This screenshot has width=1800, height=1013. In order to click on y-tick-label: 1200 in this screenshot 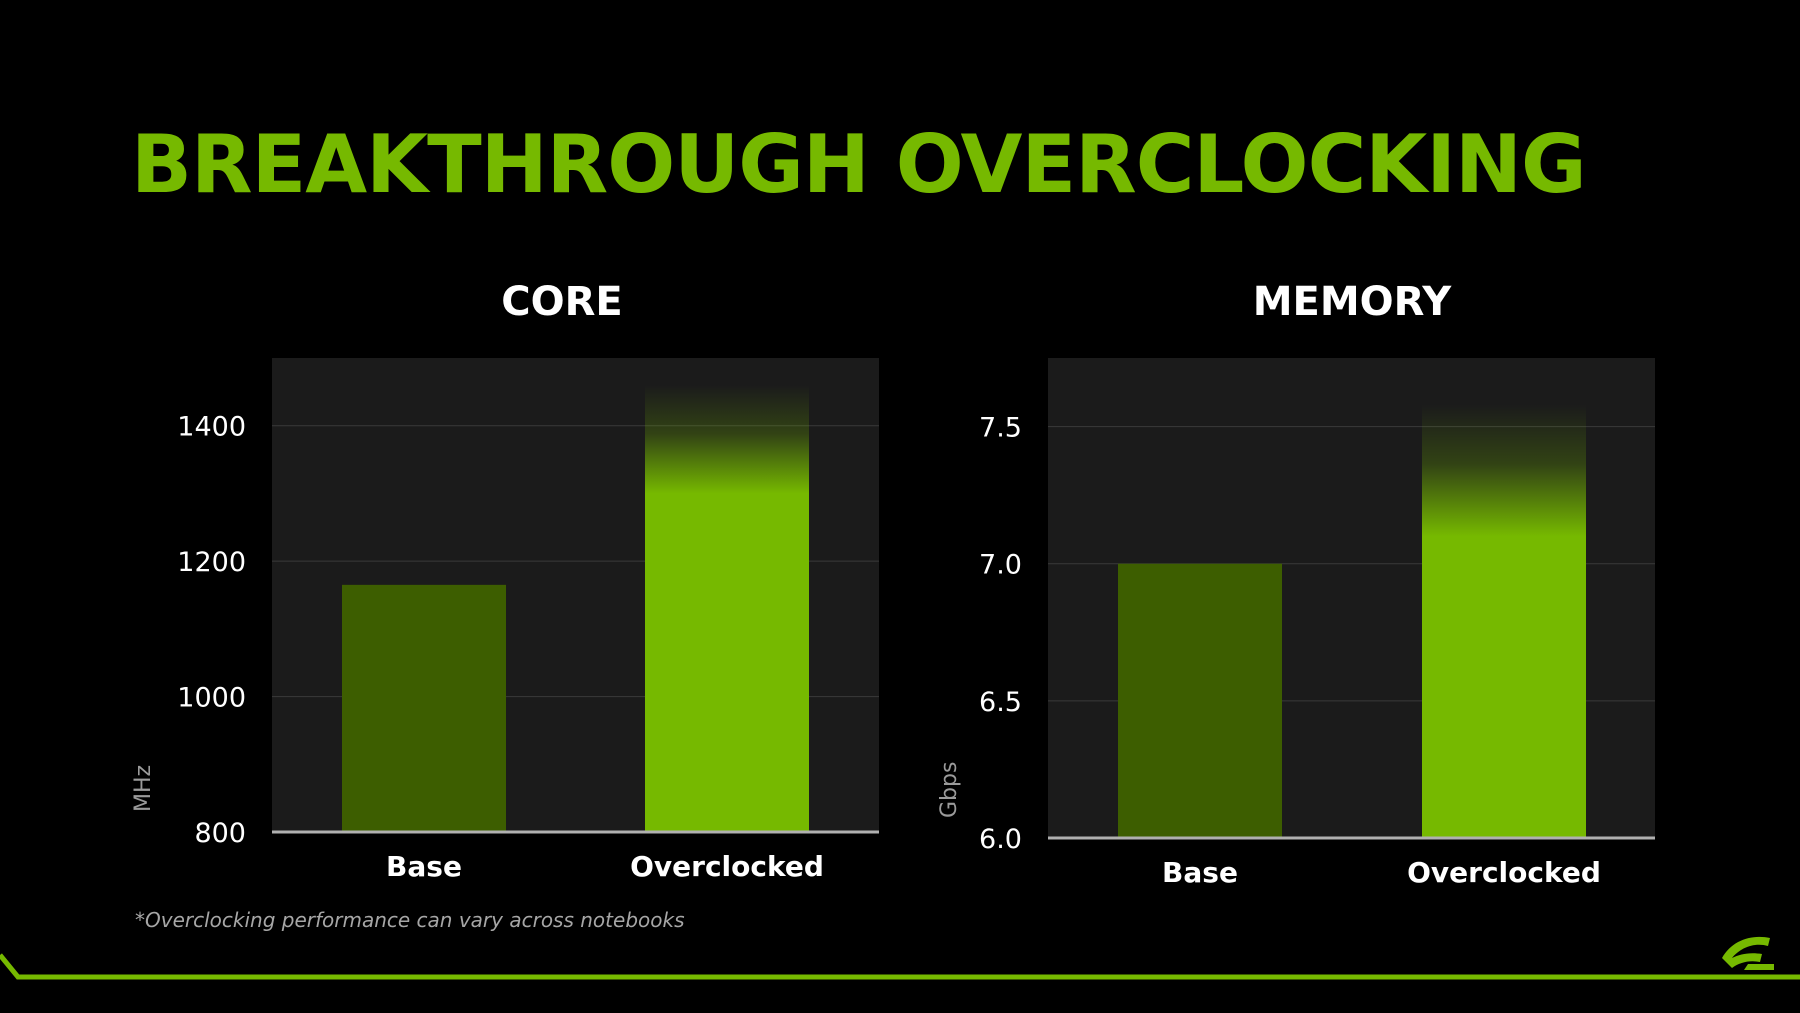, I will do `click(211, 562)`.